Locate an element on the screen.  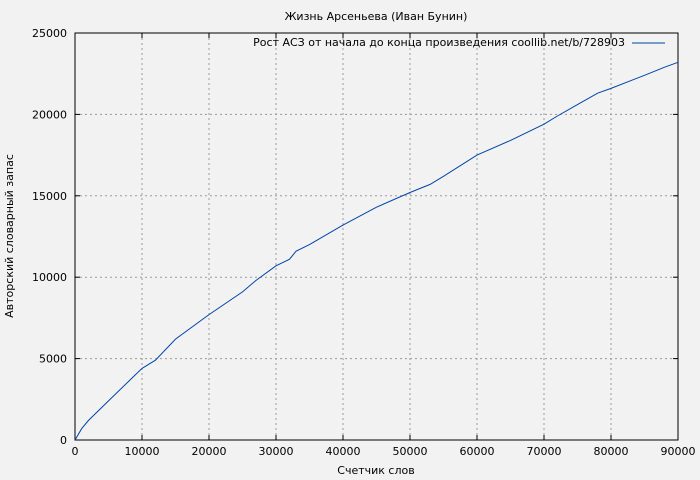
y-tick-label: 5000 is located at coordinates (53, 359).